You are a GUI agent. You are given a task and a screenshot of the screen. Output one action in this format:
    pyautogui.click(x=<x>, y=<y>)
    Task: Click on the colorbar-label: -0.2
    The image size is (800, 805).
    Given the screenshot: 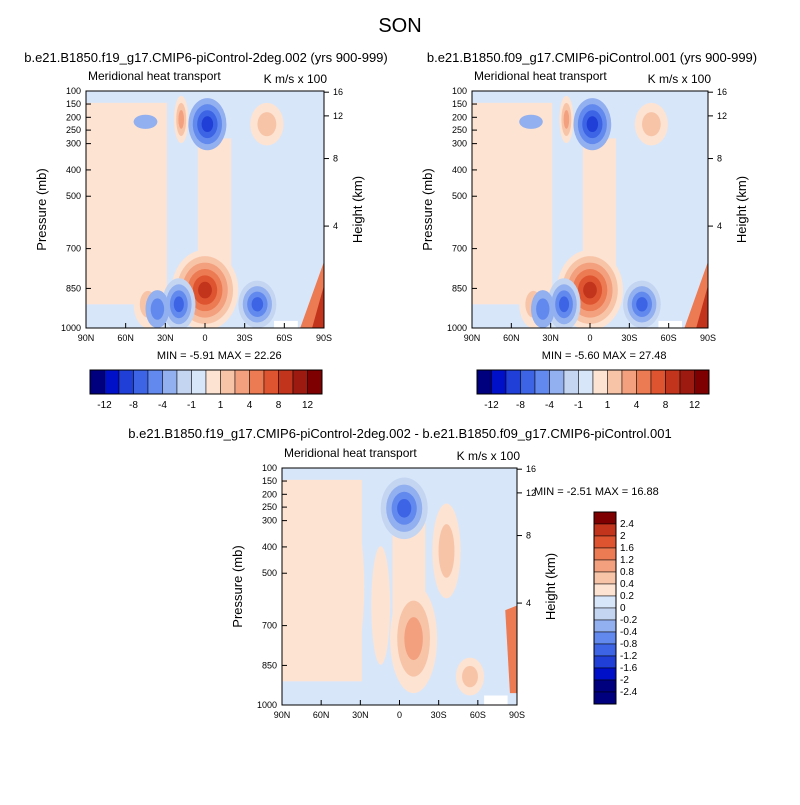 What is the action you would take?
    pyautogui.click(x=629, y=620)
    